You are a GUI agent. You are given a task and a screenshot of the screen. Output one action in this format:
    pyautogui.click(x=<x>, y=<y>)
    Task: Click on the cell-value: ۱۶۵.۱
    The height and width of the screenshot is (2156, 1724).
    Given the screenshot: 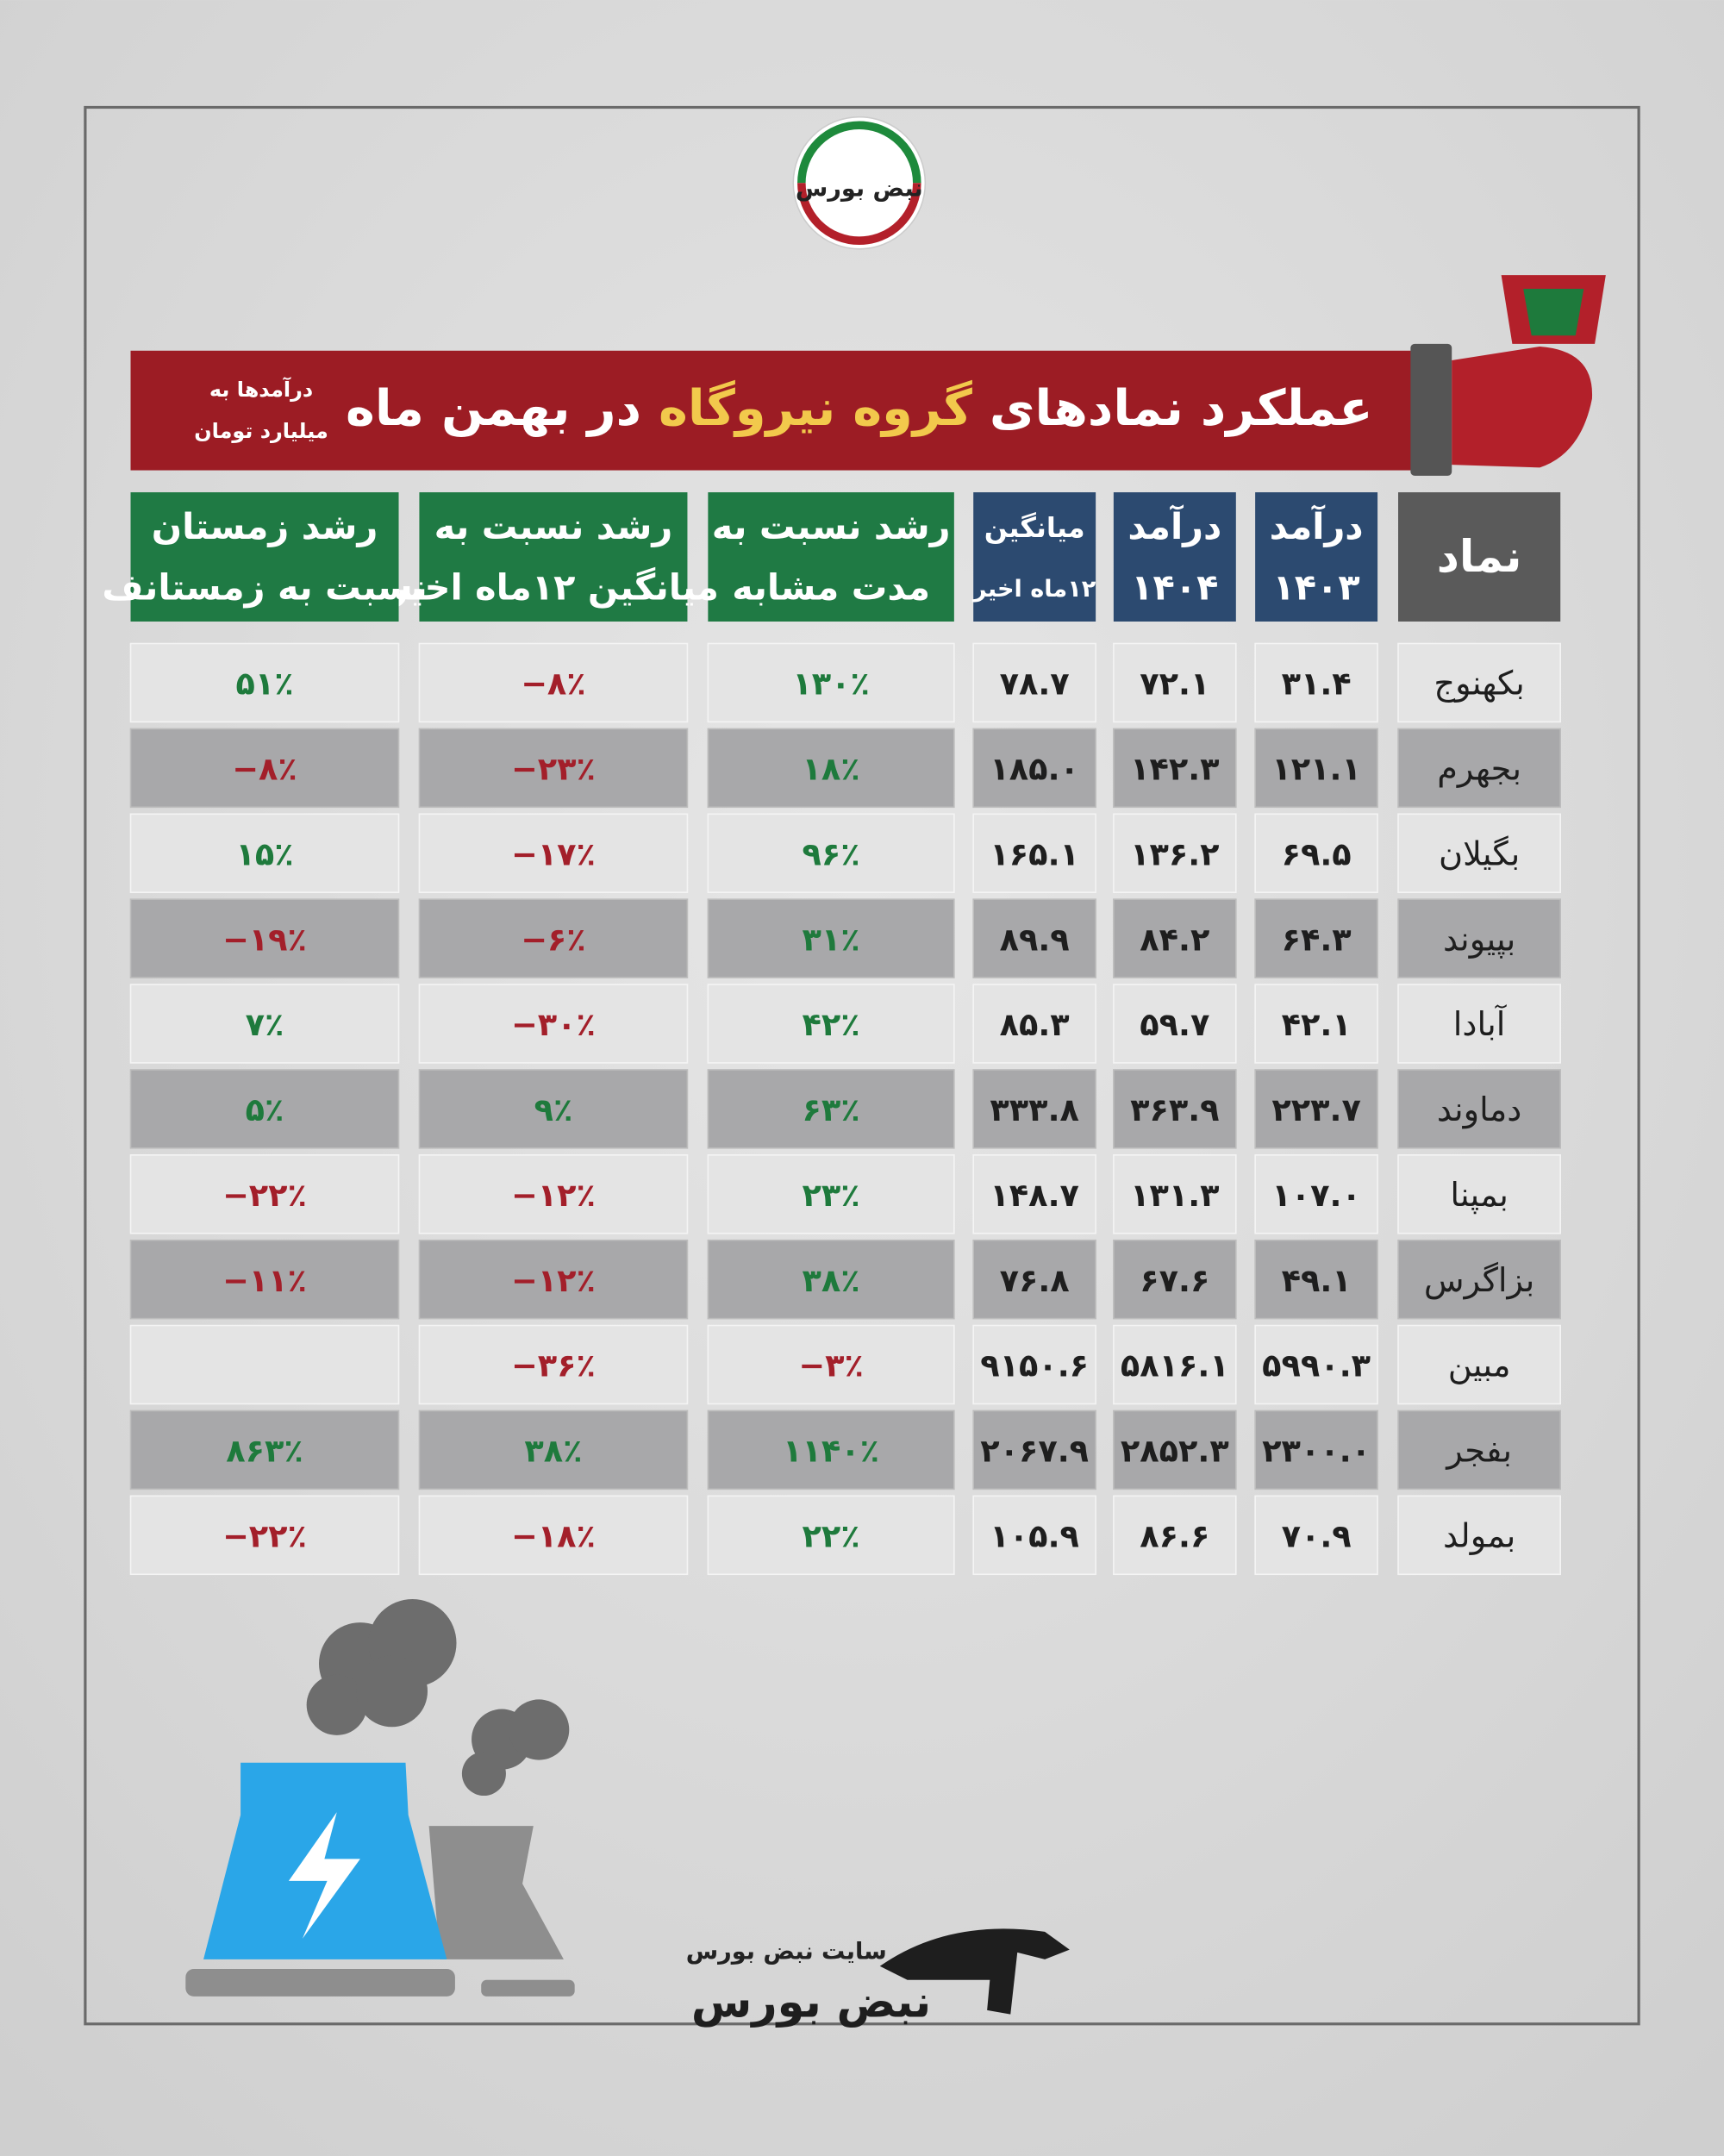 What is the action you would take?
    pyautogui.click(x=1034, y=853)
    